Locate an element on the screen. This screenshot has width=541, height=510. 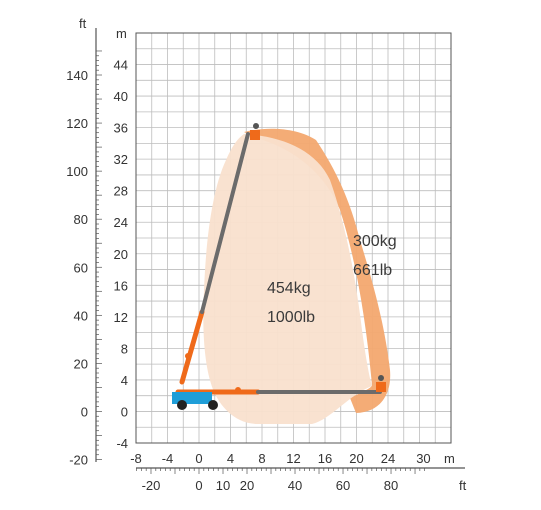
y-tick-m: 24 is located at coordinates (121, 222).